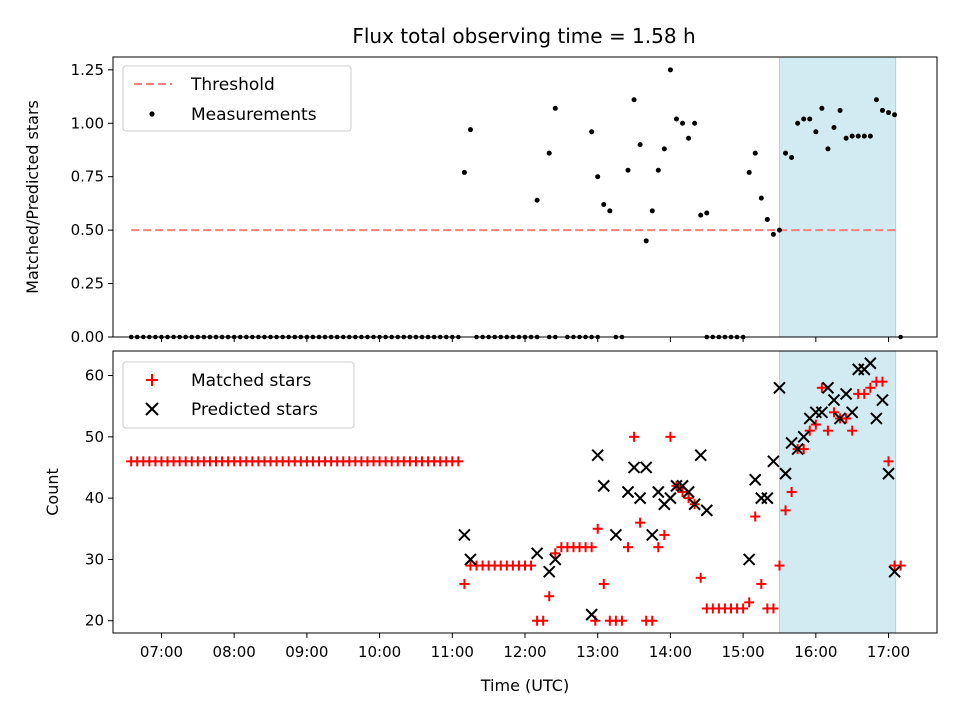  Describe the element at coordinates (452, 652) in the screenshot. I see `bottom-xtick-label: 11:00` at that location.